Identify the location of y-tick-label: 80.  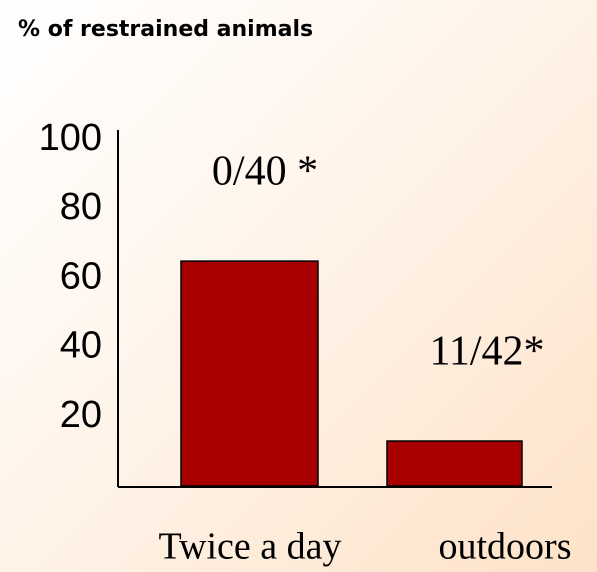
(81, 207).